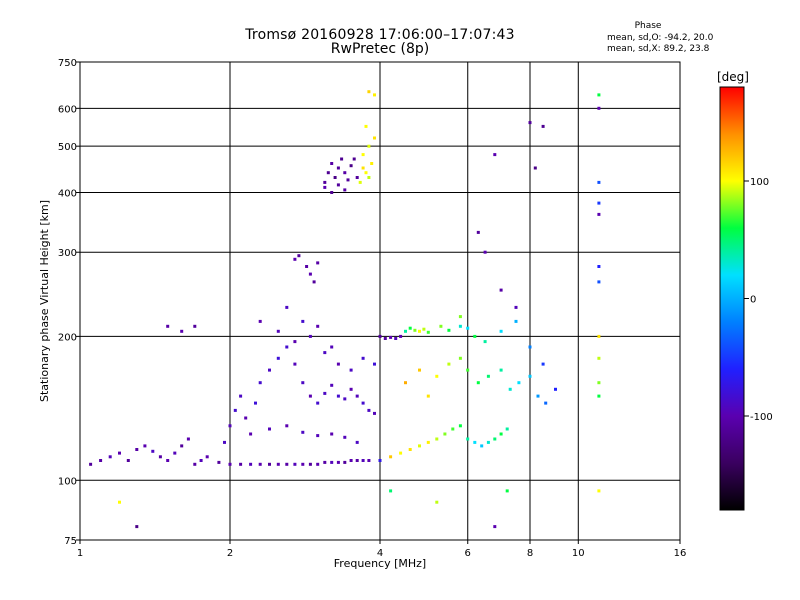 The width and height of the screenshot is (800, 600). I want to click on y-axis-label: Stationary phase Virtual Height [km], so click(44, 301).